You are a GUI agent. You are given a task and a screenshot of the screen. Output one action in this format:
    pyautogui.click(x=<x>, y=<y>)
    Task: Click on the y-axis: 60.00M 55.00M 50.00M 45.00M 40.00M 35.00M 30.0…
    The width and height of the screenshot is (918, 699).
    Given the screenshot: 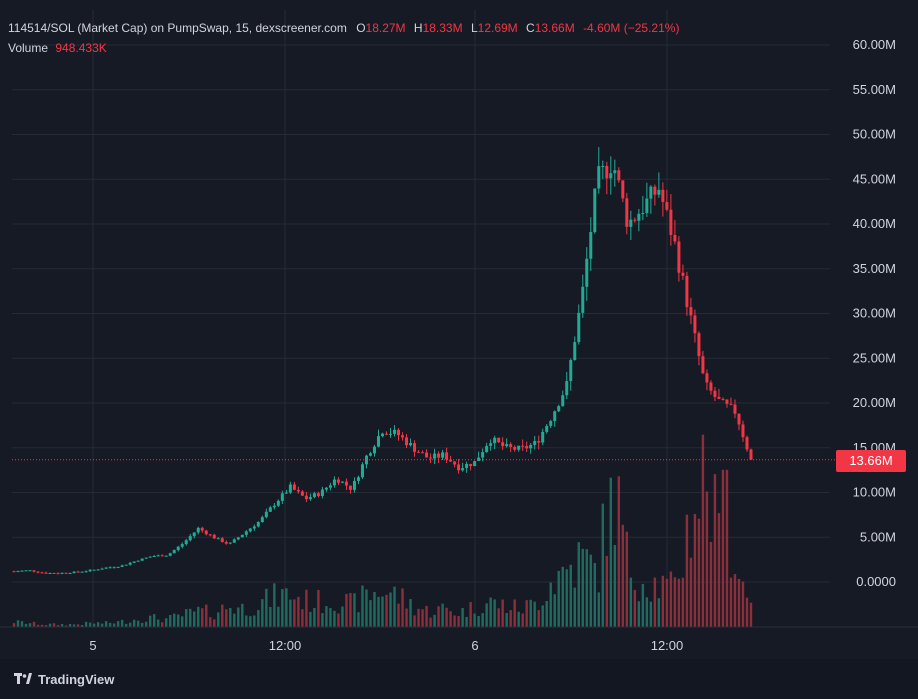 What is the action you would take?
    pyautogui.click(x=874, y=313)
    